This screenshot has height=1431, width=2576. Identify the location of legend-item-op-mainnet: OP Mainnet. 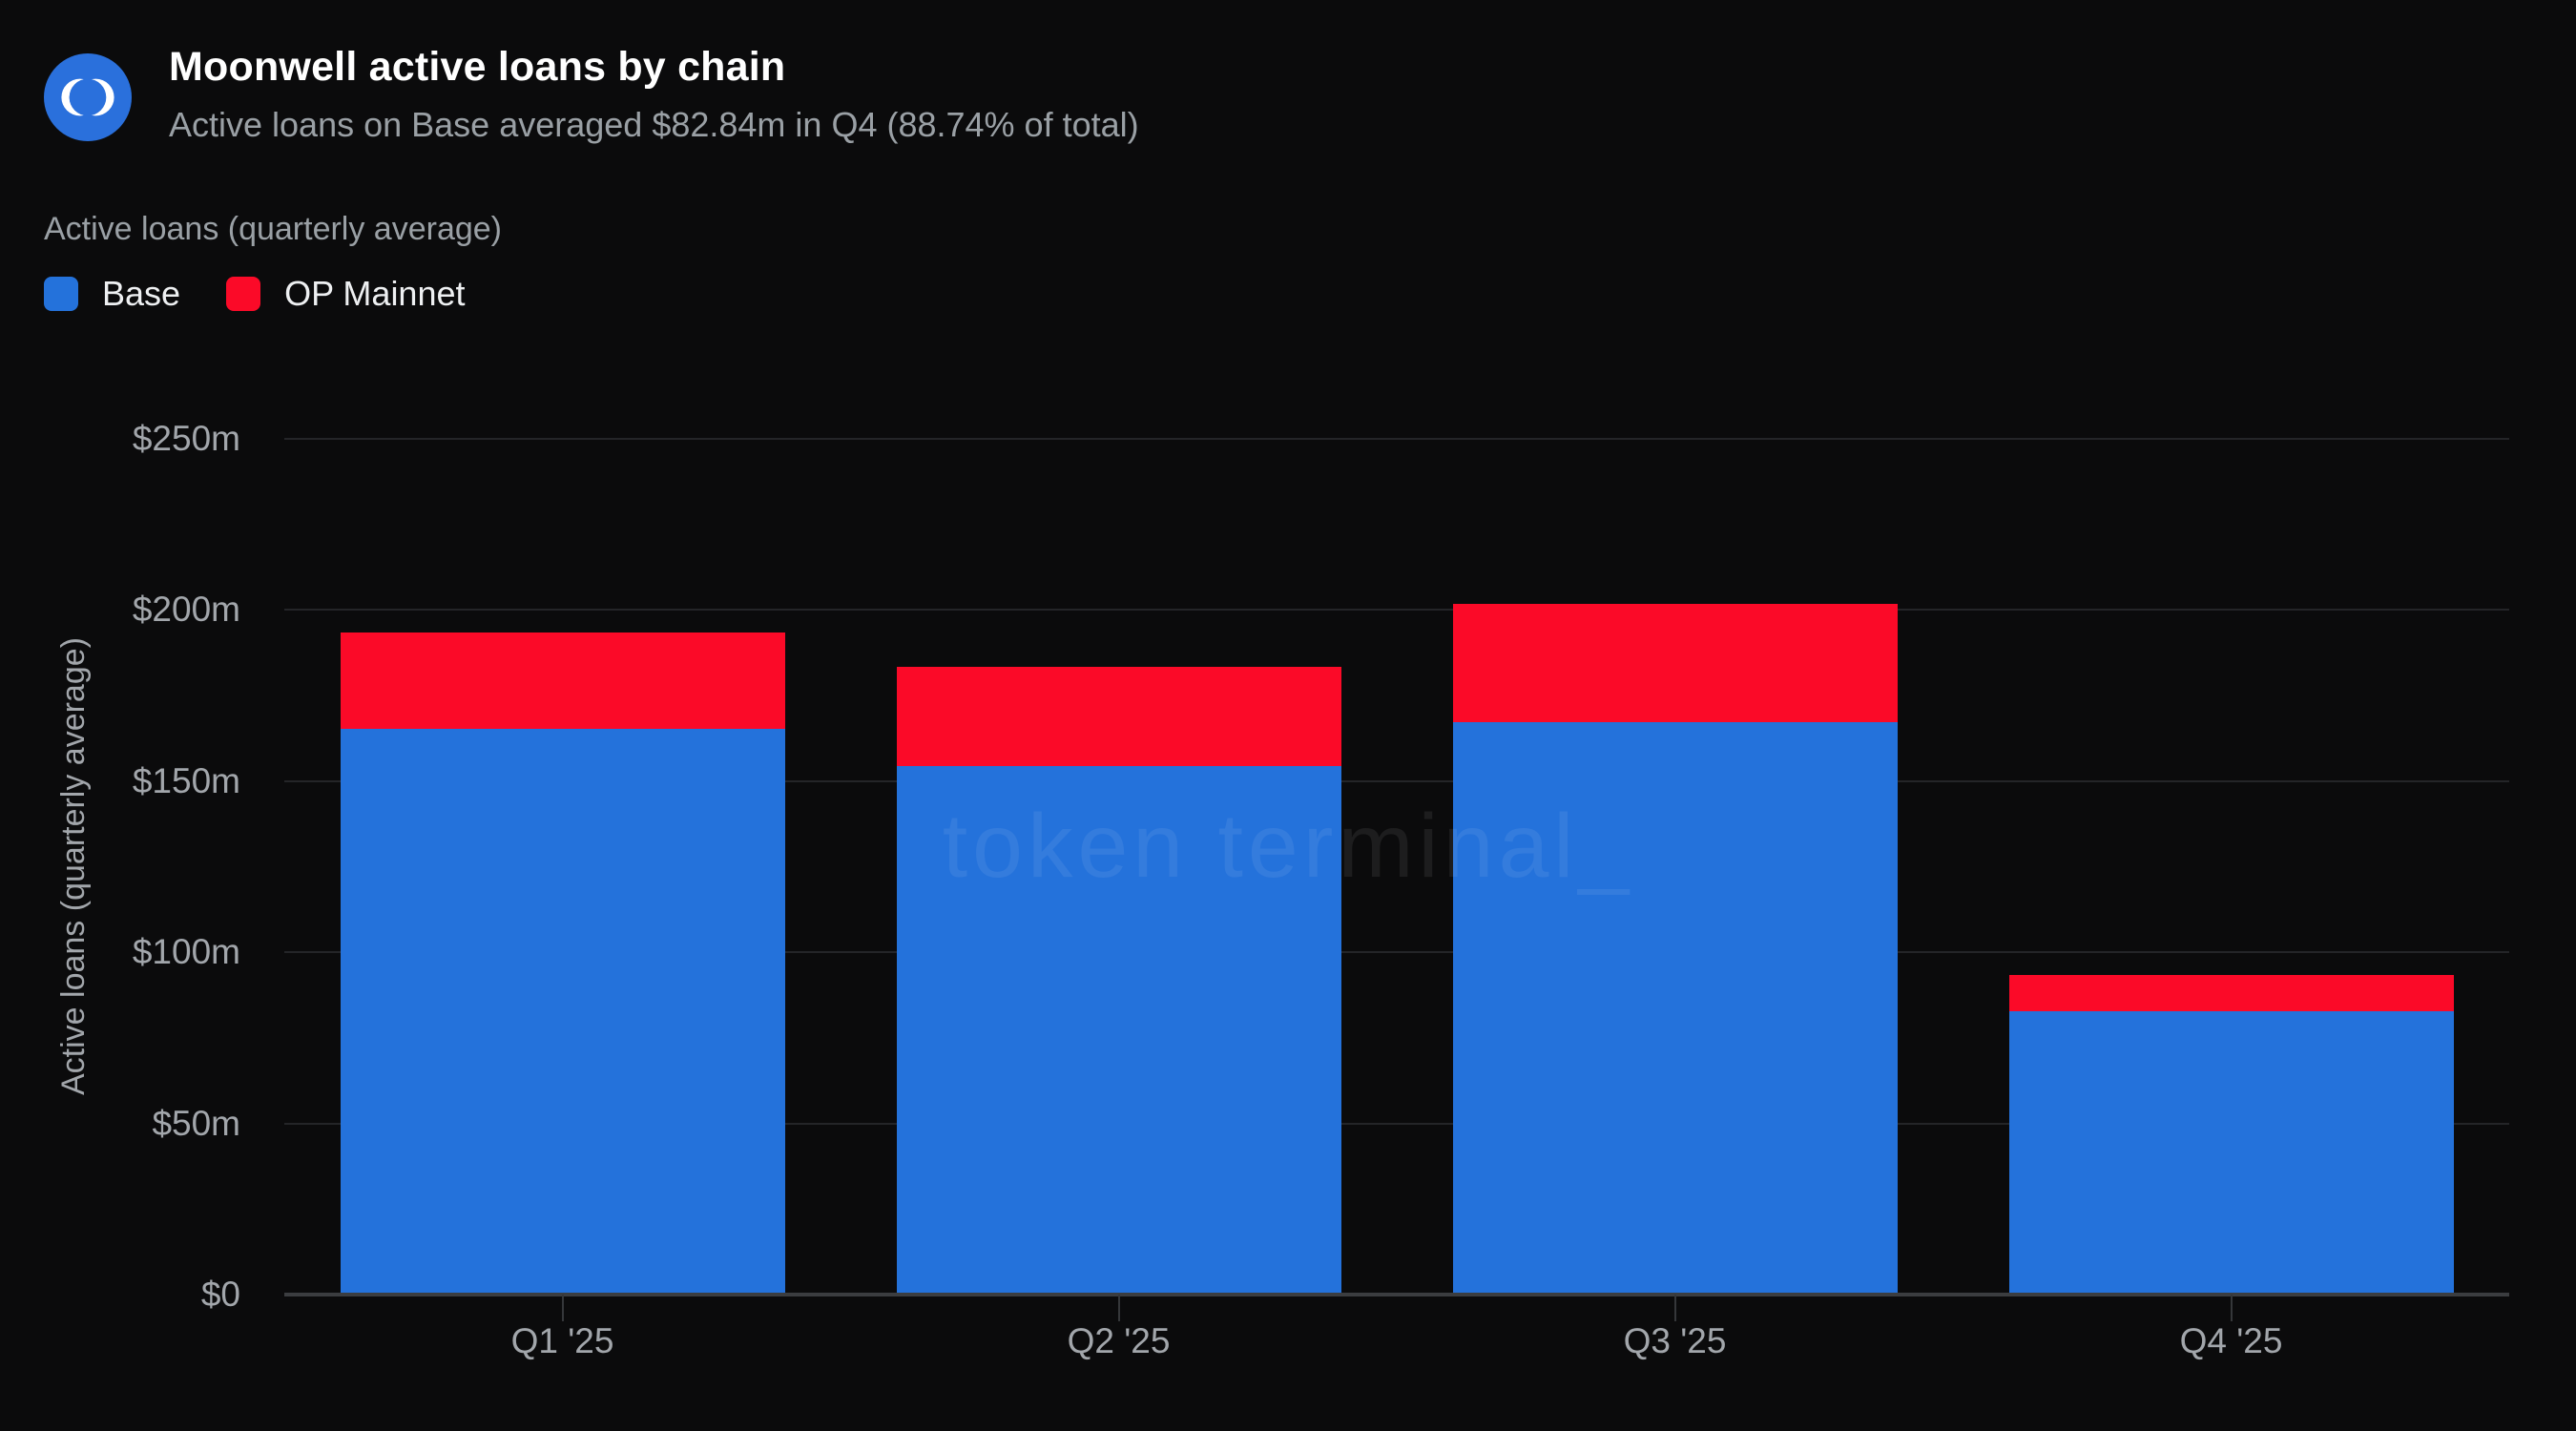
(346, 293).